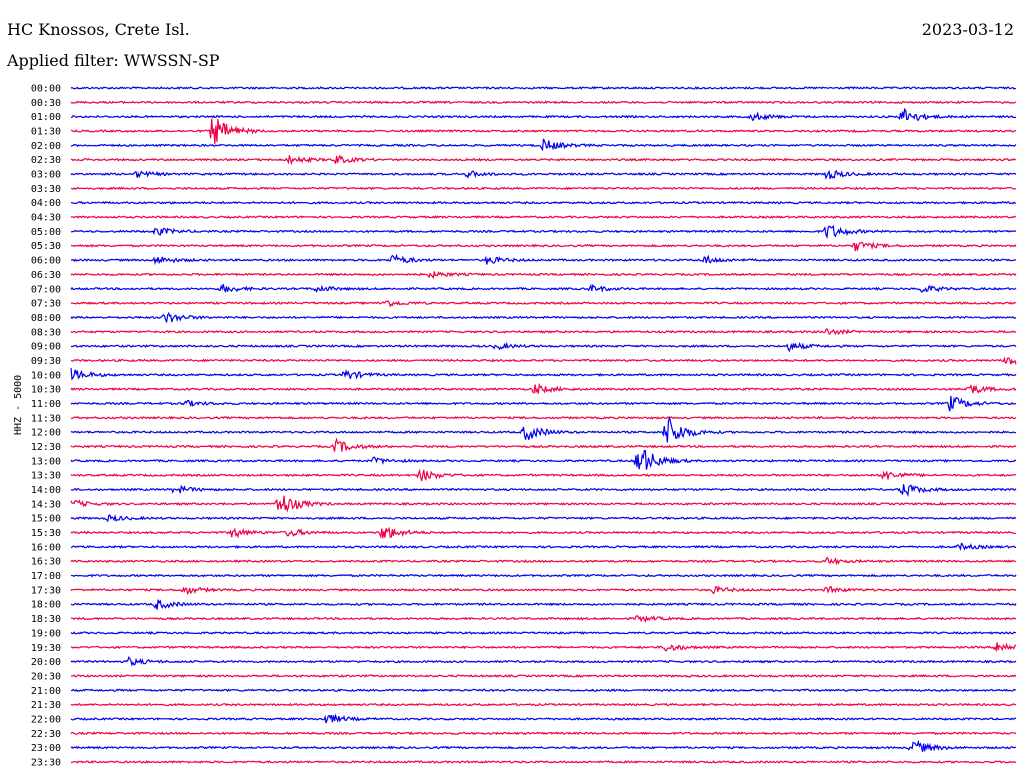  I want to click on row-time-label: 08:30, so click(46, 332).